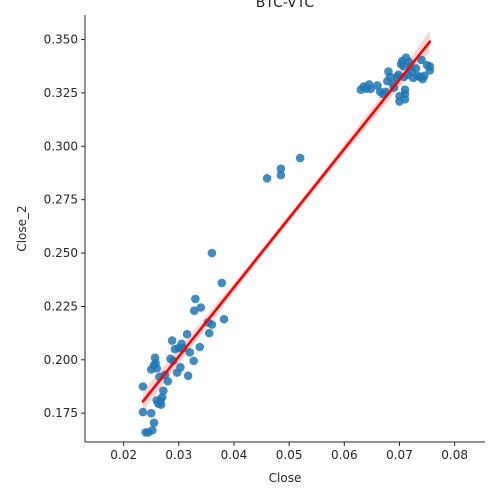 Image resolution: width=500 pixels, height=500 pixels. Describe the element at coordinates (123, 455) in the screenshot. I see `x-tick-label: 0.02` at that location.